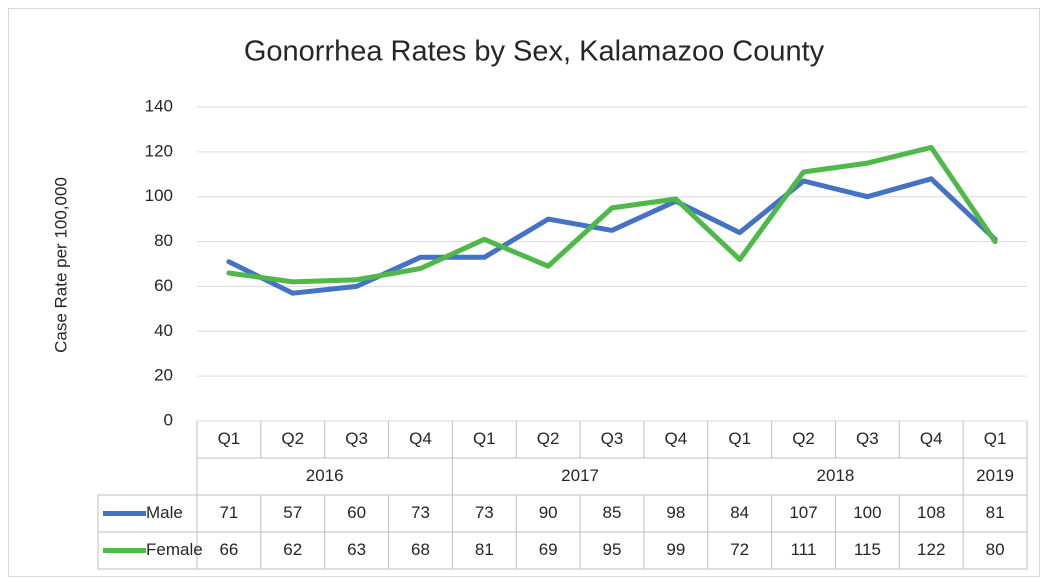  I want to click on table-value: 107, so click(803, 512).